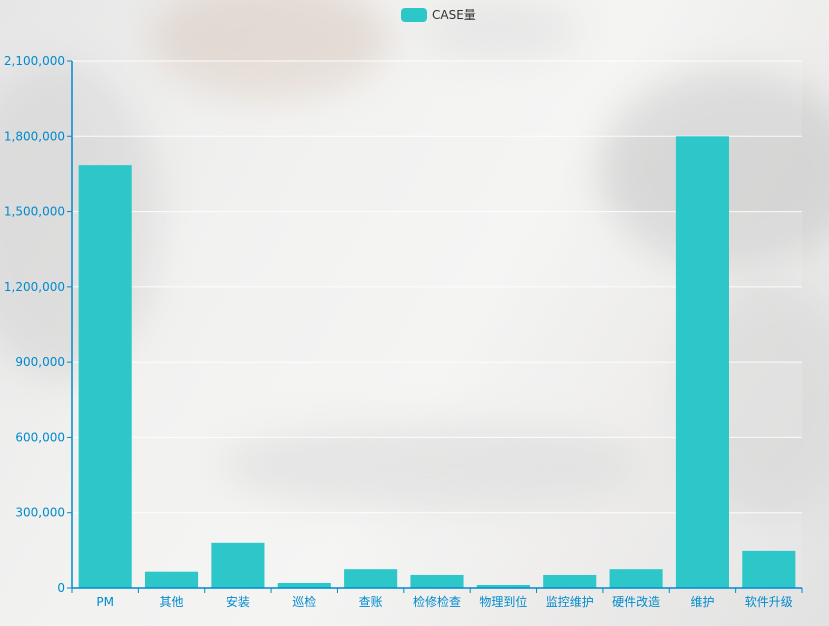 This screenshot has width=829, height=626. What do you see at coordinates (702, 602) in the screenshot?
I see `x-tick-label: 维护` at bounding box center [702, 602].